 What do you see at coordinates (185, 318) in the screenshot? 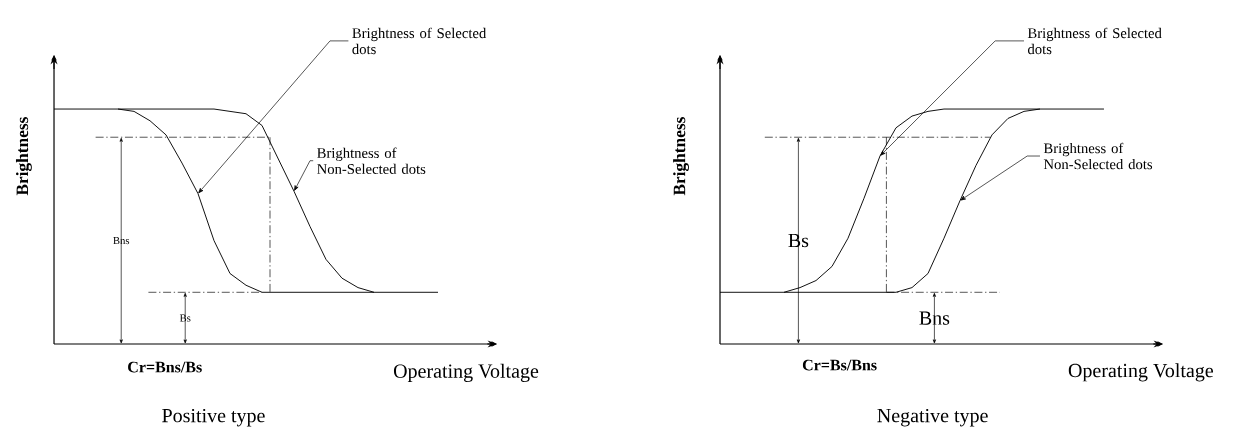
I see `annotation: Bs` at bounding box center [185, 318].